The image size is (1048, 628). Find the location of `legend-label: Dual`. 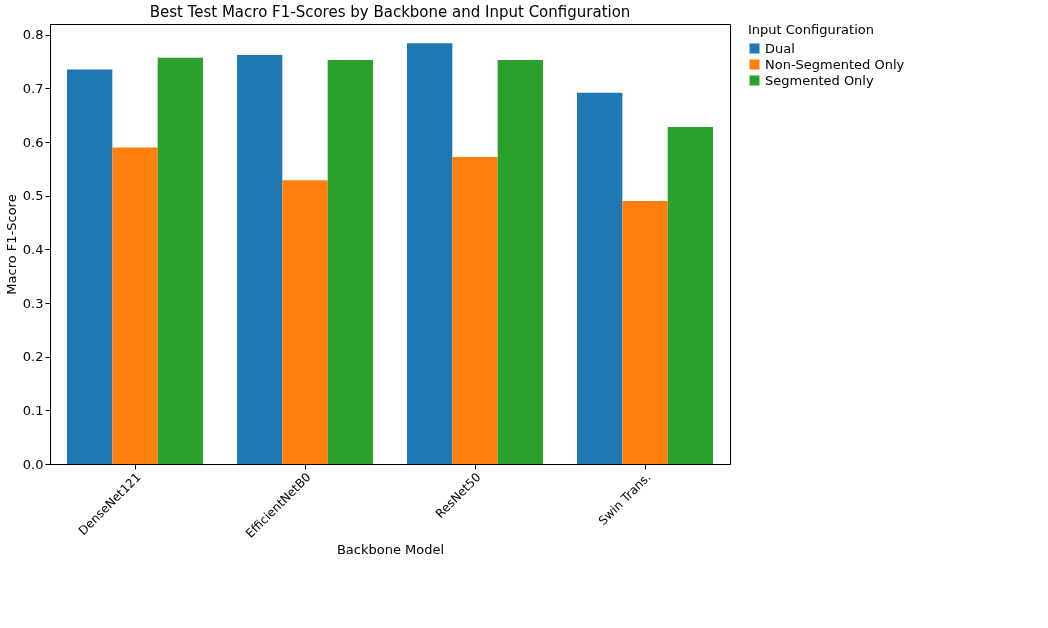

legend-label: Dual is located at coordinates (780, 48).